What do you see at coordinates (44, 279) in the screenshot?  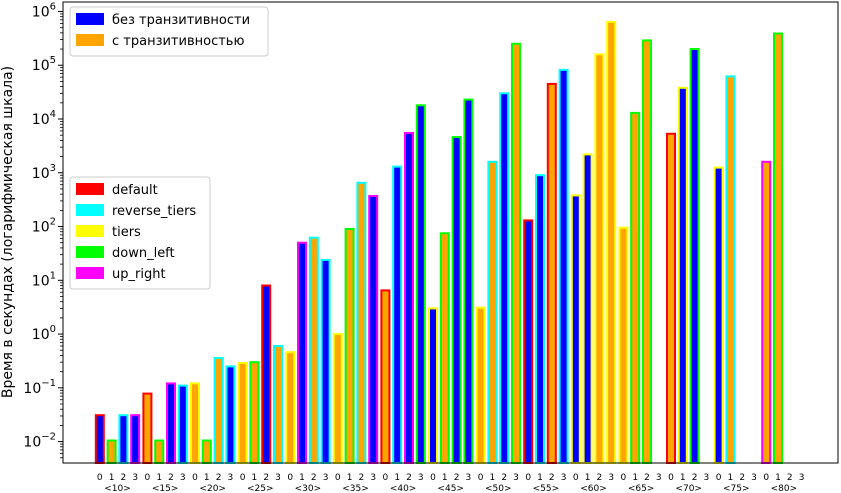 I see `y-tick-label: 10¹` at bounding box center [44, 279].